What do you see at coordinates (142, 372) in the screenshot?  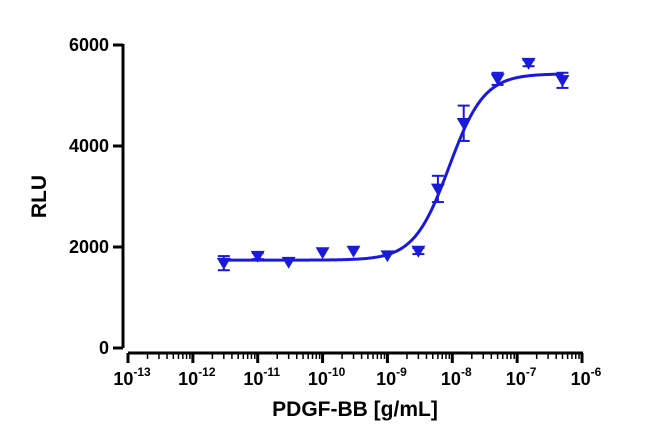 I see `x-tick-exponent: -13` at bounding box center [142, 372].